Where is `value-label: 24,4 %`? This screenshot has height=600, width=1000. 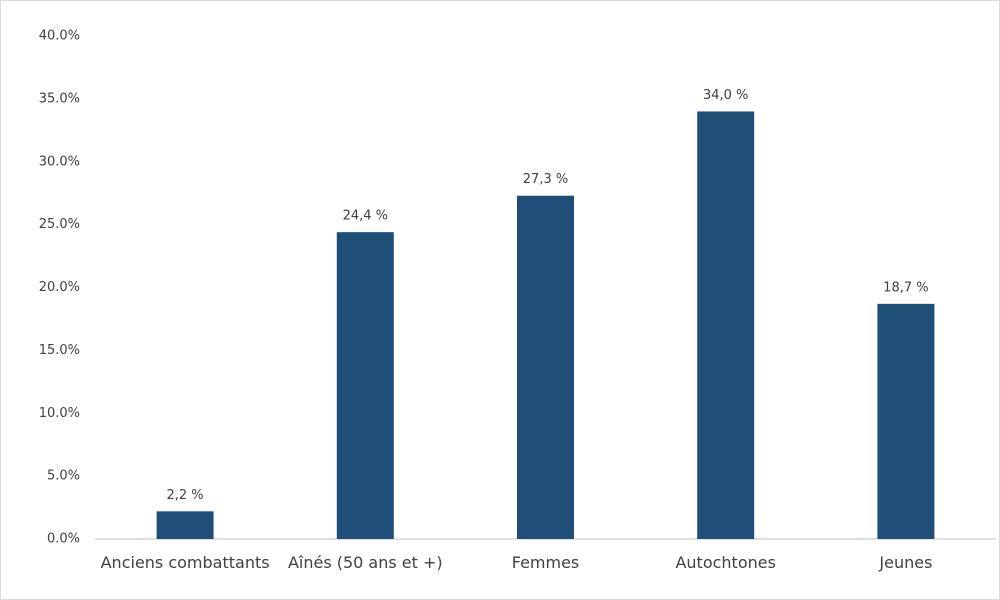
value-label: 24,4 % is located at coordinates (365, 216).